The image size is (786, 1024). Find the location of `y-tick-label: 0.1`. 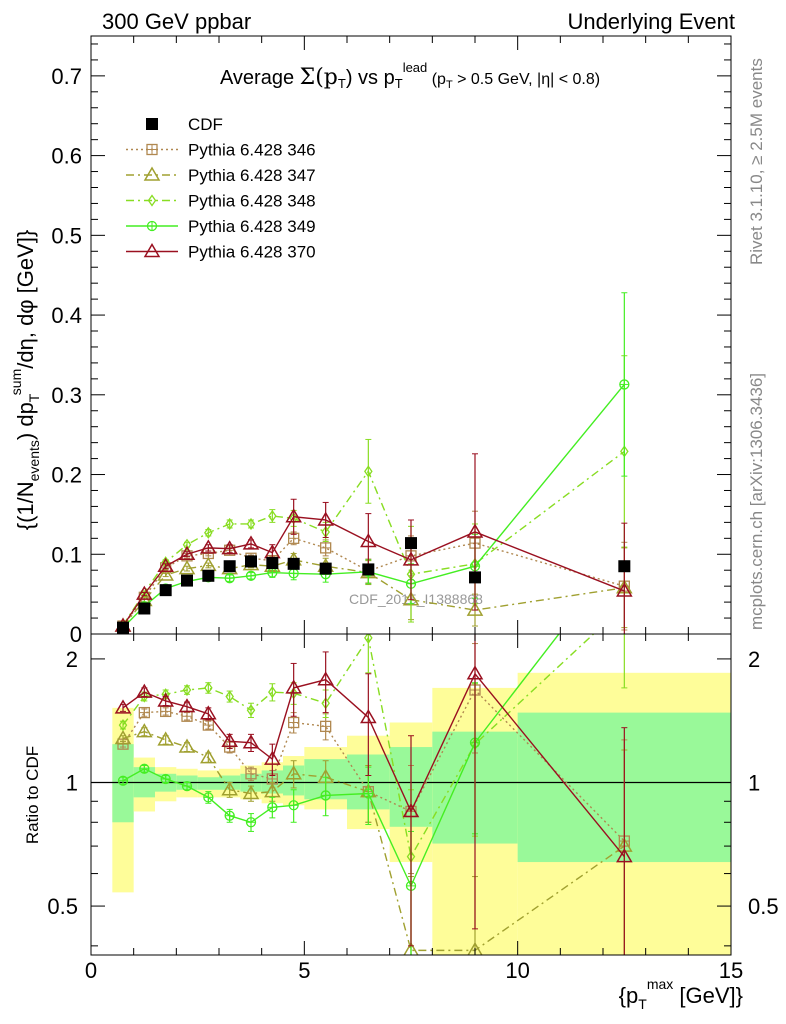

y-tick-label: 0.1 is located at coordinates (66, 554).